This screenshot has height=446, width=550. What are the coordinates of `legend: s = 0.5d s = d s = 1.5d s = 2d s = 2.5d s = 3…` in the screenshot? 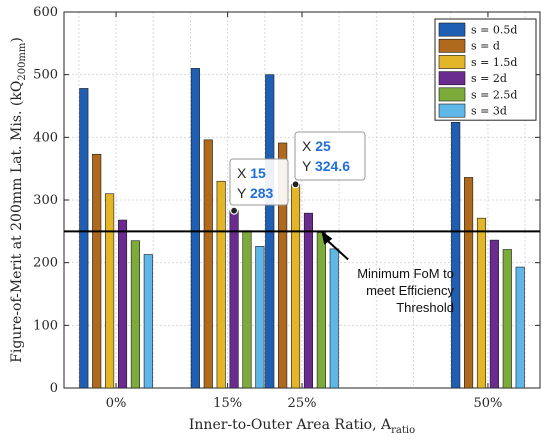 It's located at (485, 69).